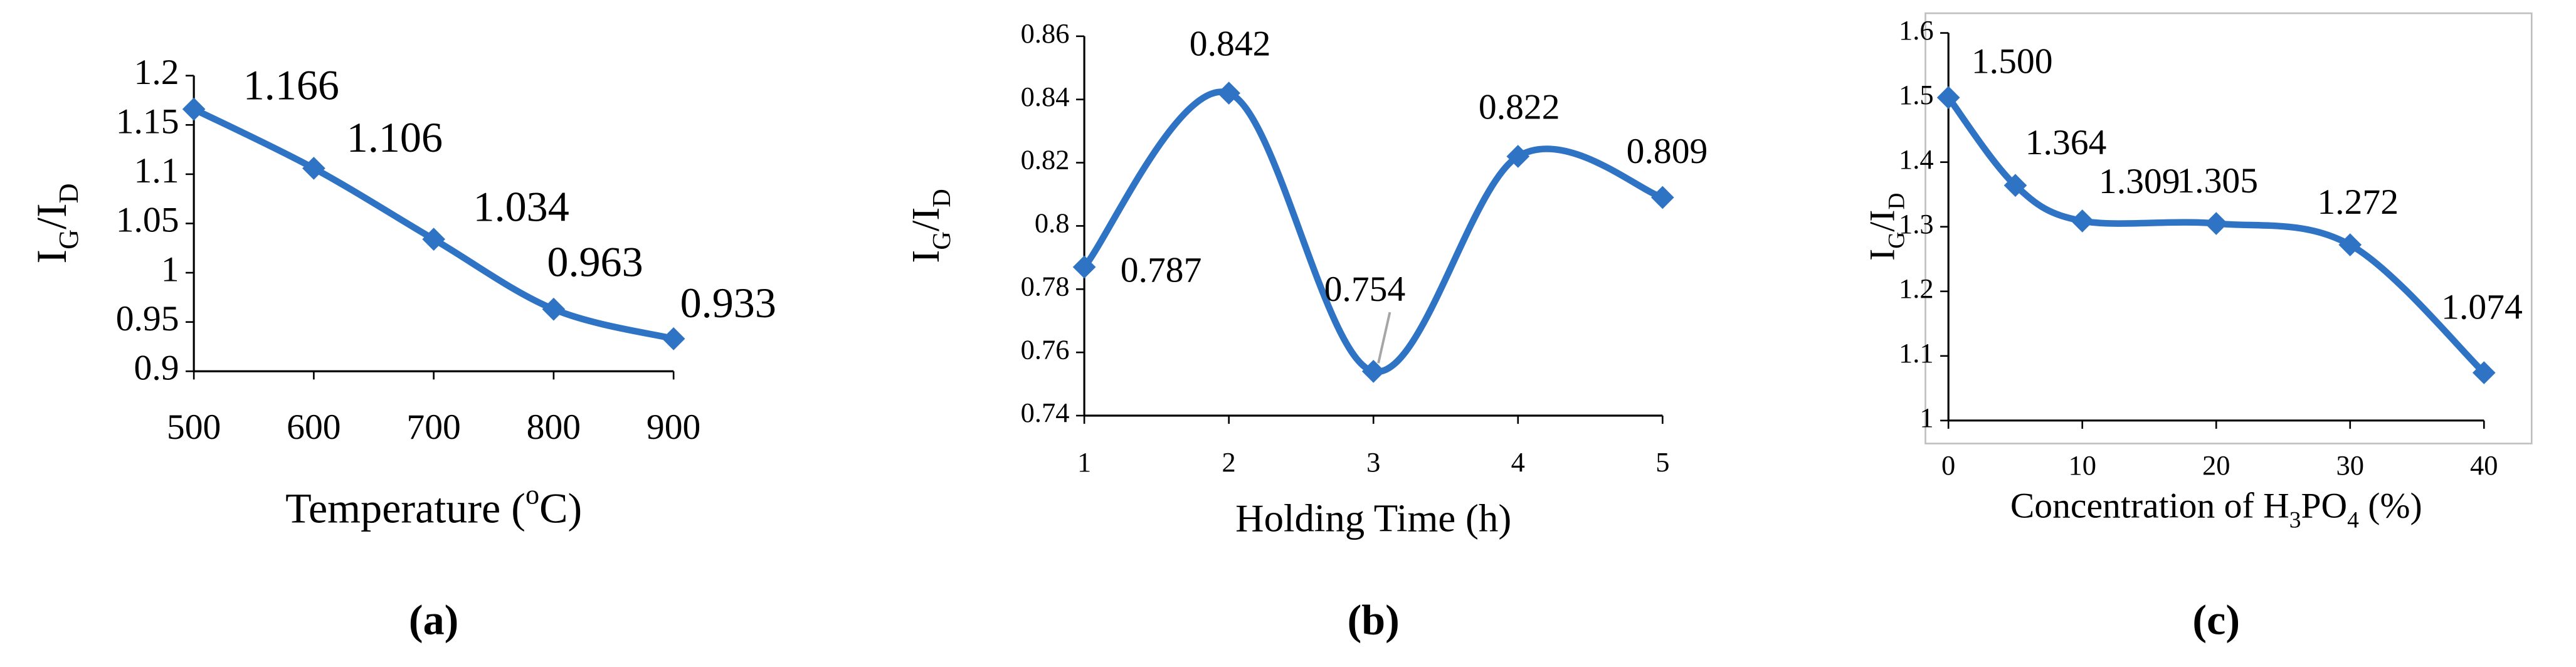 Image resolution: width=2576 pixels, height=667 pixels. Describe the element at coordinates (1045, 33) in the screenshot. I see `y-tick-label: 0.86` at that location.